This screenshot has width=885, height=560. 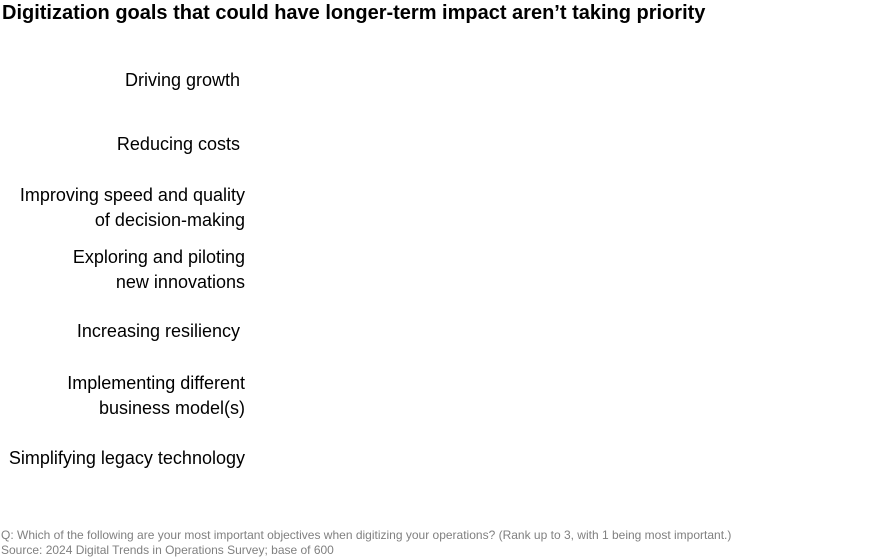 What do you see at coordinates (156, 395) in the screenshot?
I see `category-label-business-models: Implementing different business model(s)` at bounding box center [156, 395].